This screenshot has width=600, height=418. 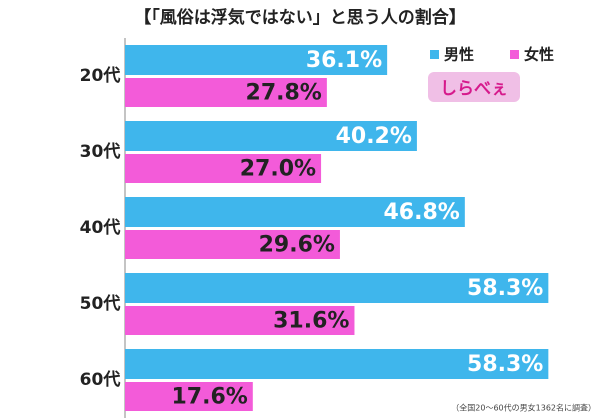 I want to click on value-label: 29.6%, so click(x=297, y=245).